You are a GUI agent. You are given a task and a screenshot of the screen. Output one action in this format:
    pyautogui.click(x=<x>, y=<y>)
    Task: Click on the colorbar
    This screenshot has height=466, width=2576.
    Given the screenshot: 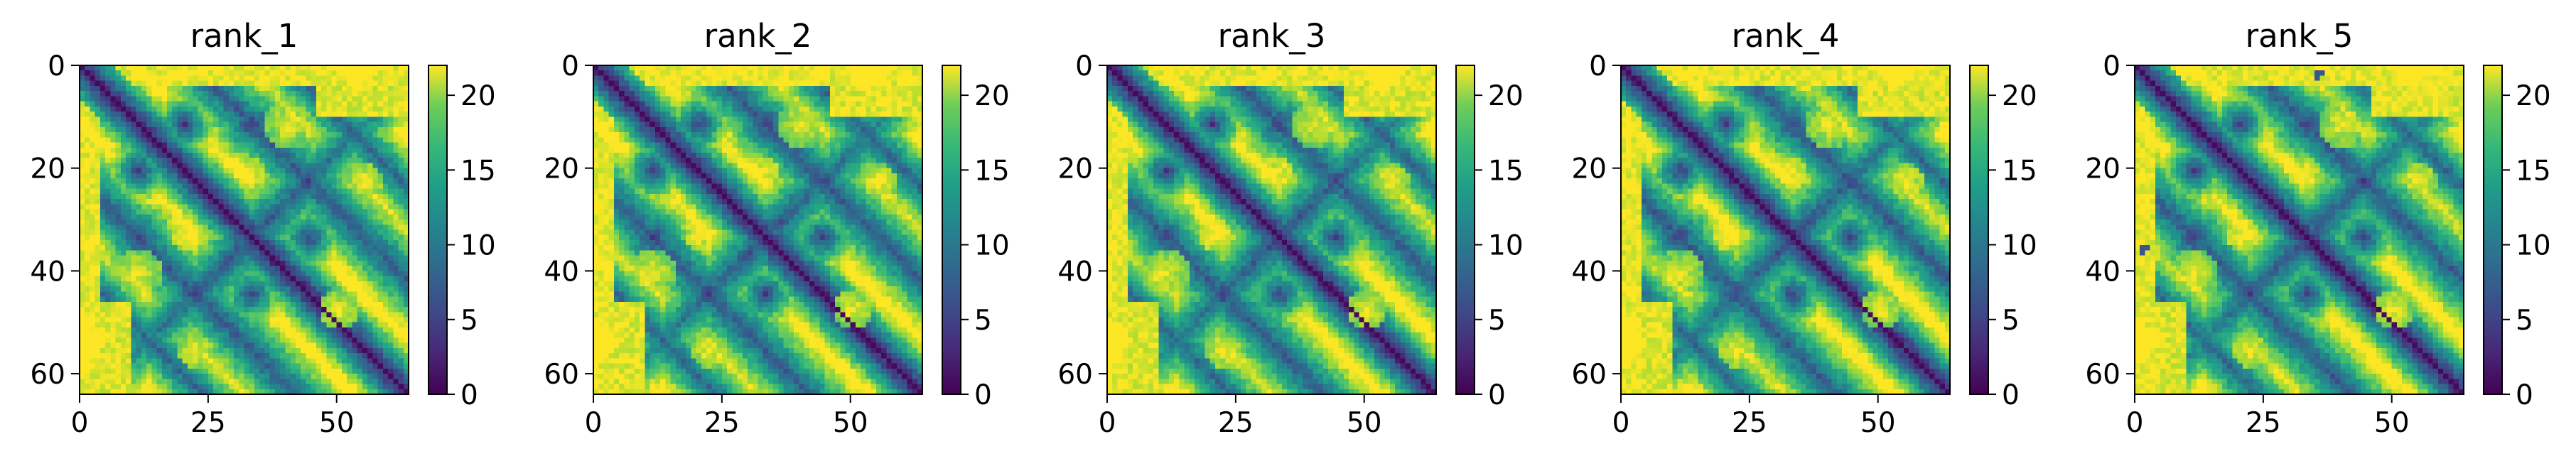 What is the action you would take?
    pyautogui.click(x=438, y=229)
    